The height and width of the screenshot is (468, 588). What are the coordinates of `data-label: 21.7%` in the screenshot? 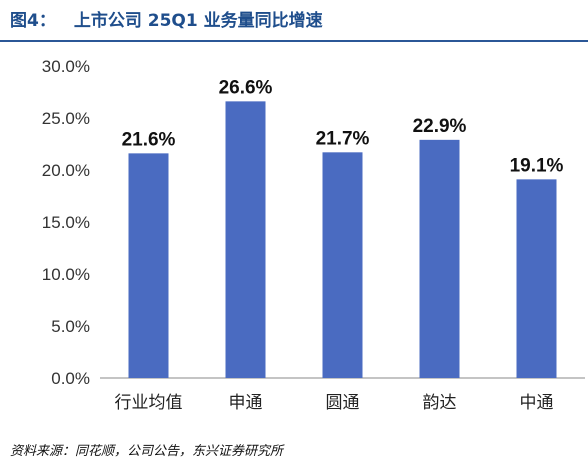 It's located at (343, 138).